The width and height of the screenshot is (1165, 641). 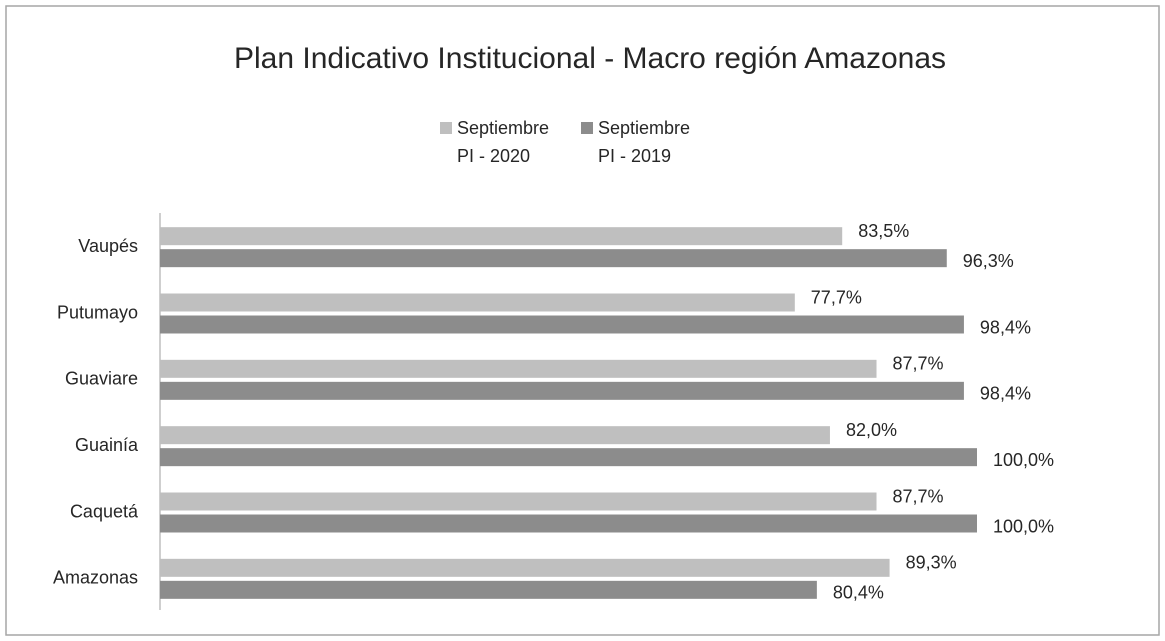 I want to click on data-label: 96,3%, so click(x=988, y=261).